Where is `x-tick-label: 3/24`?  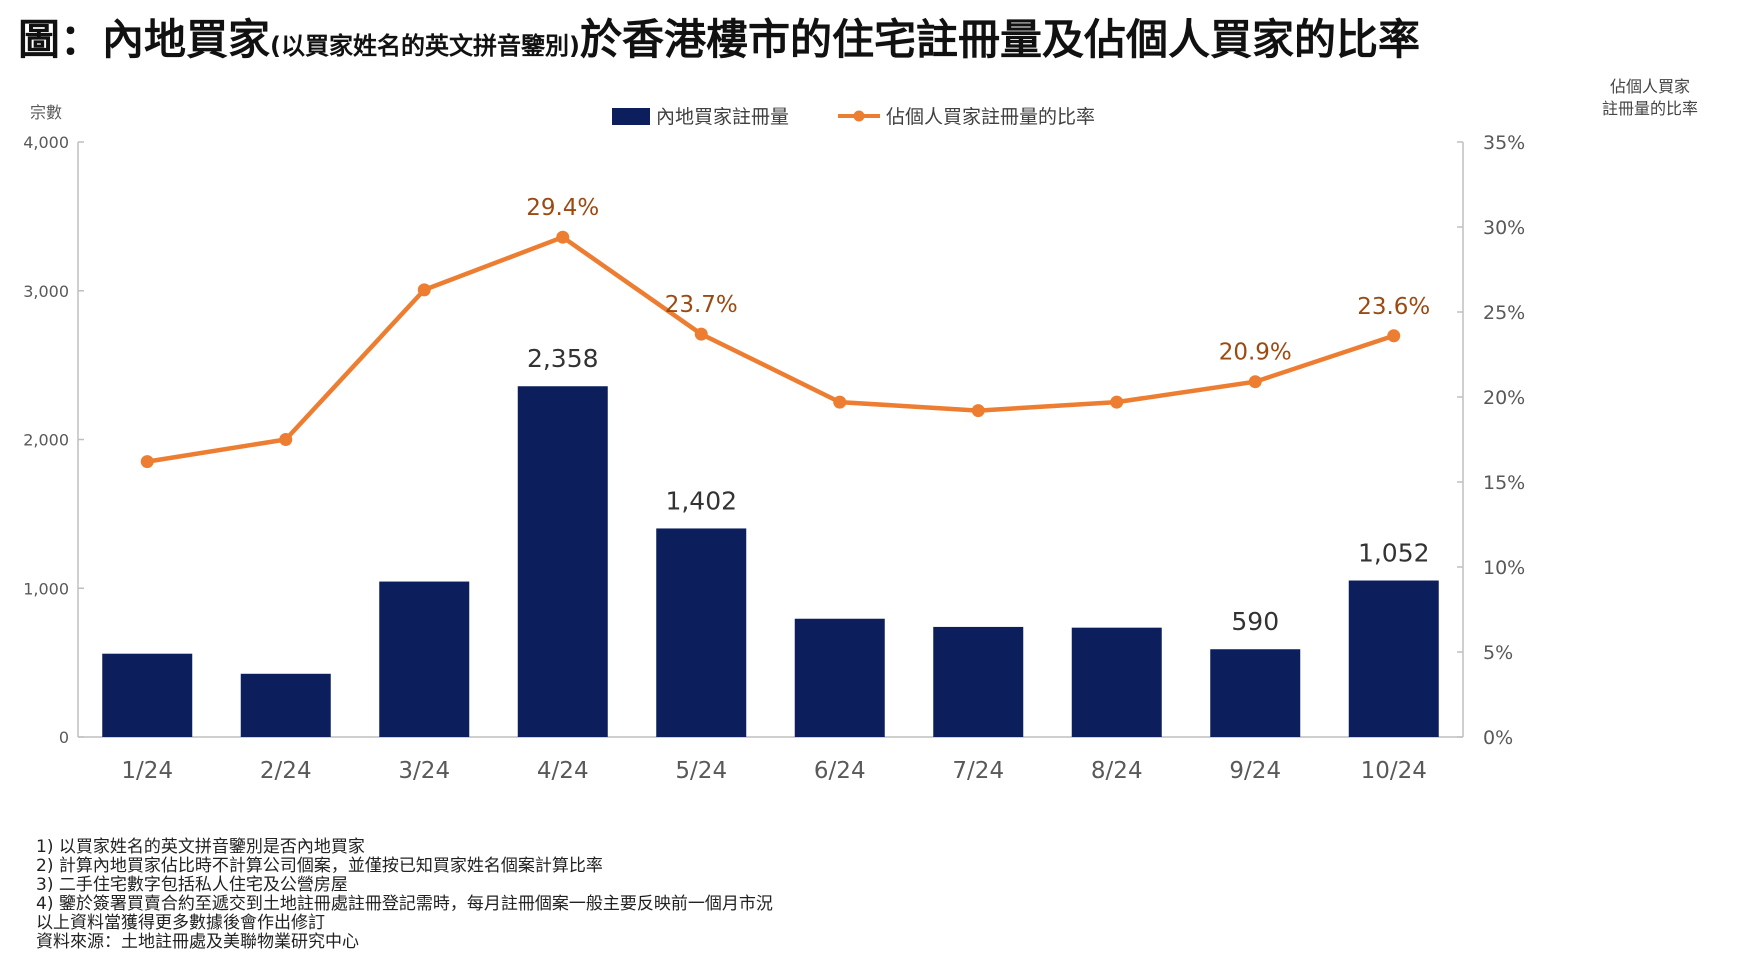 x-tick-label: 3/24 is located at coordinates (424, 771).